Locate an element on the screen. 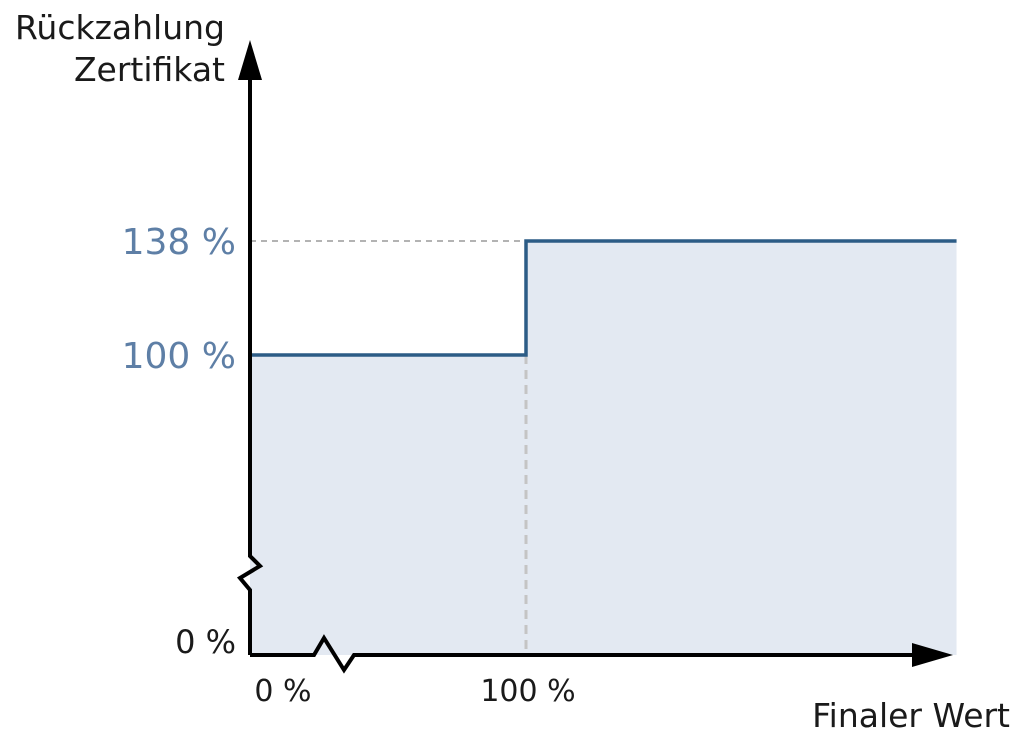  x-axis-arrowhead is located at coordinates (932, 655).